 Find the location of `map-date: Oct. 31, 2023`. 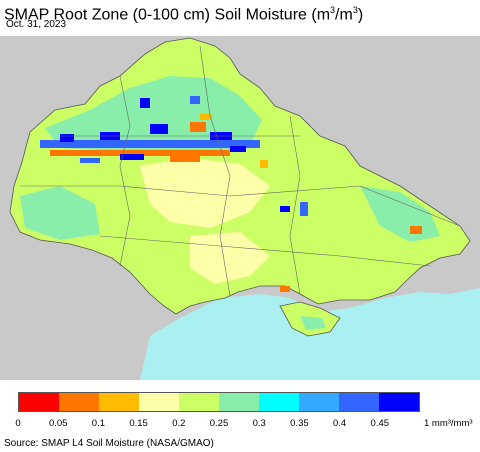

map-date: Oct. 31, 2023 is located at coordinates (36, 24).